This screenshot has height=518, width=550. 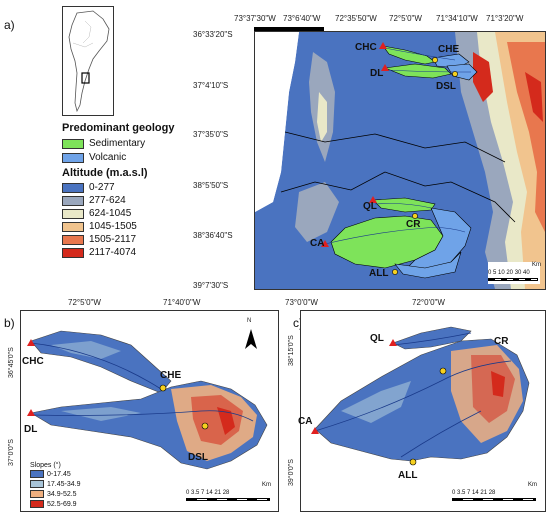 What do you see at coordinates (289, 29) in the screenshot?
I see `top-border-bar` at bounding box center [289, 29].